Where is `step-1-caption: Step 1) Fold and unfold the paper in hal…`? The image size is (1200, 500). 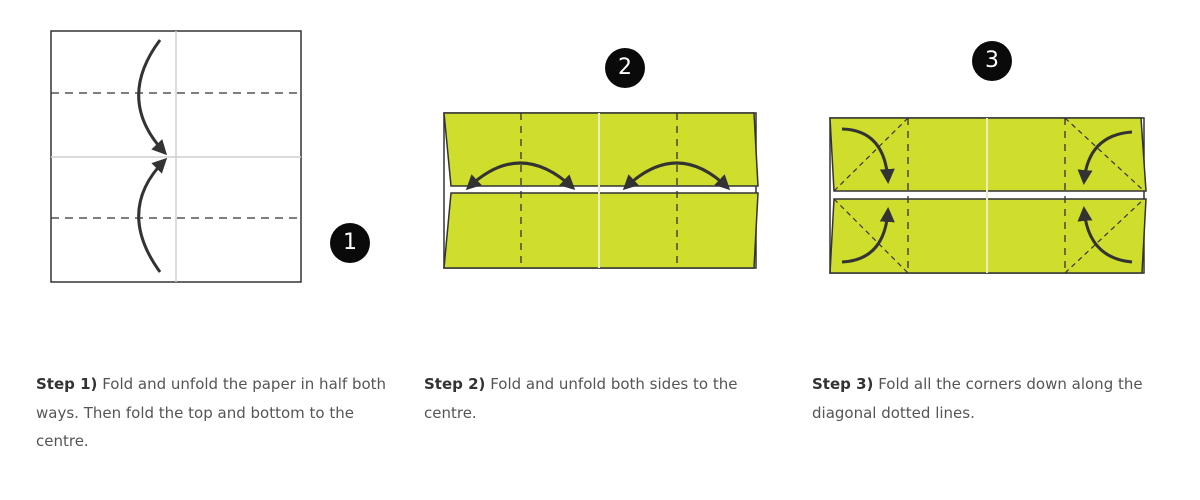 step-1-caption: Step 1) Fold and unfold the paper in hal… is located at coordinates (216, 413).